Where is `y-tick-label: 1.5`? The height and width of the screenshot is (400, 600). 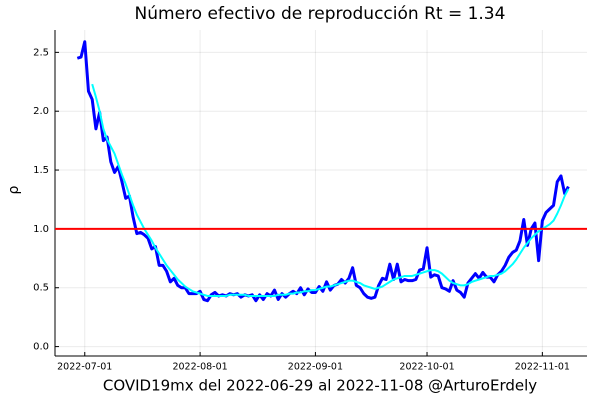 y-tick-label: 1.5 is located at coordinates (41, 170).